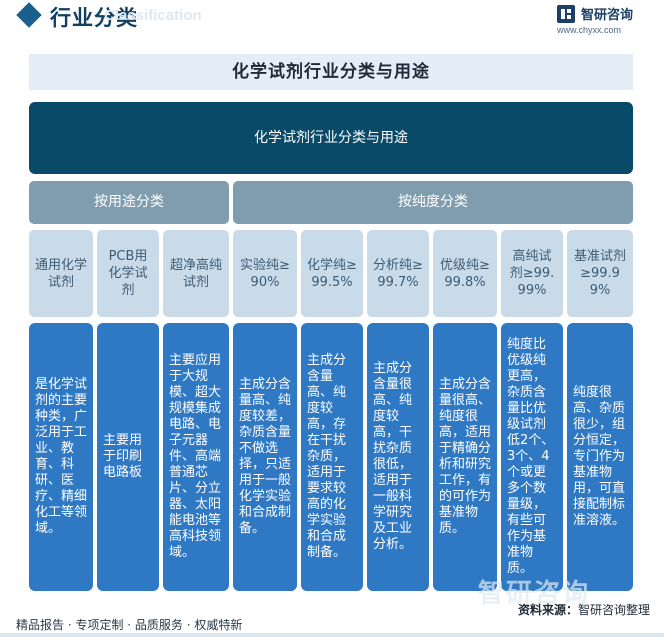 This screenshot has width=664, height=637. Describe the element at coordinates (607, 15) in the screenshot. I see `brand-name: 智研咨询` at that location.